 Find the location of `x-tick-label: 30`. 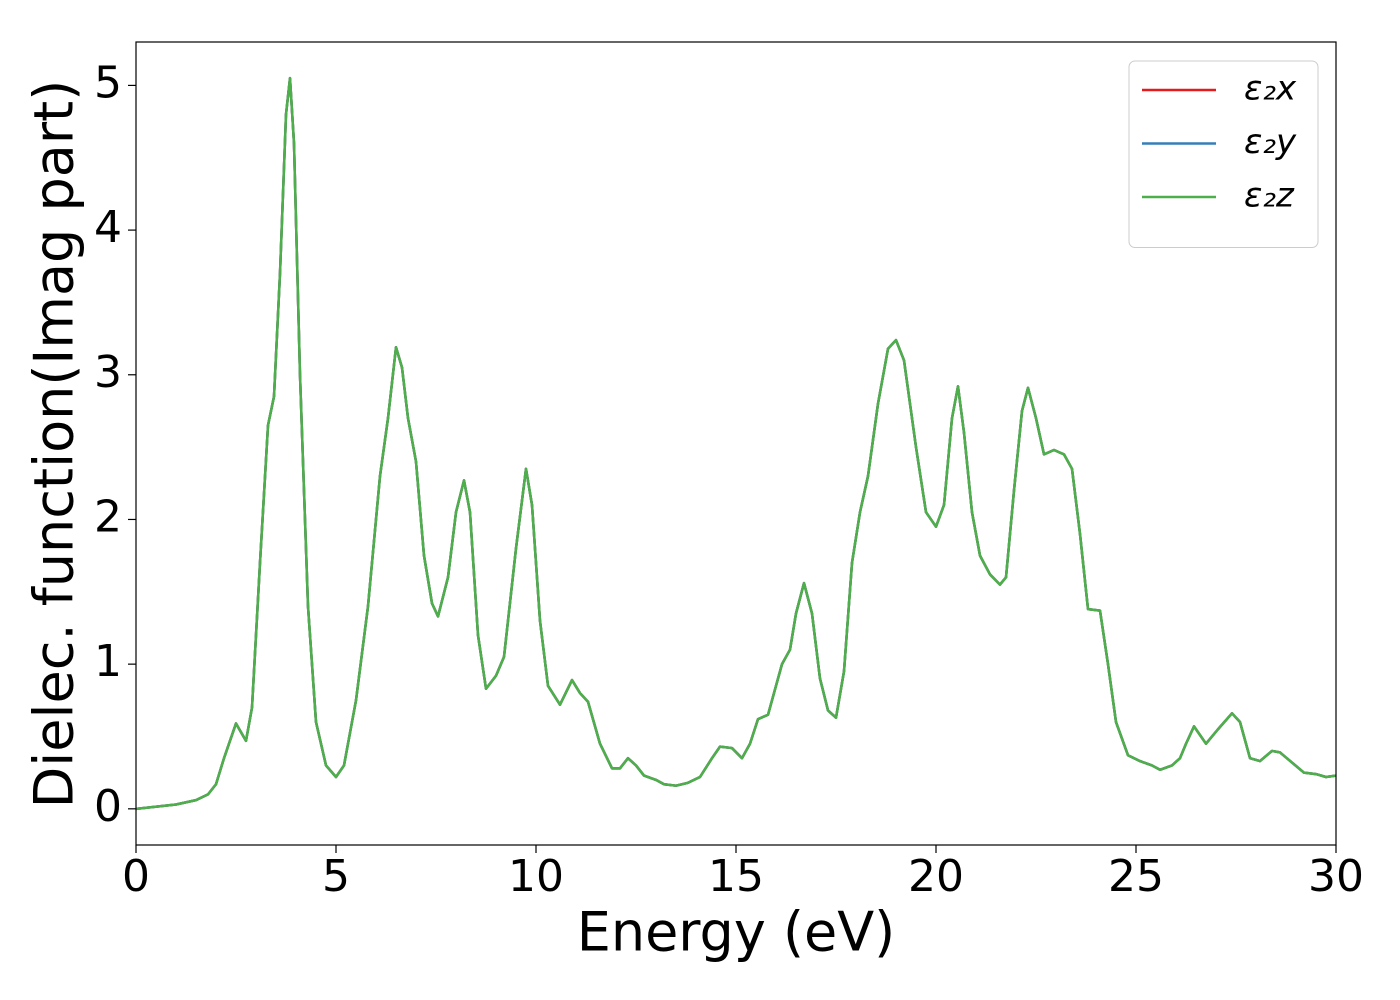

x-tick-label: 30 is located at coordinates (1336, 876).